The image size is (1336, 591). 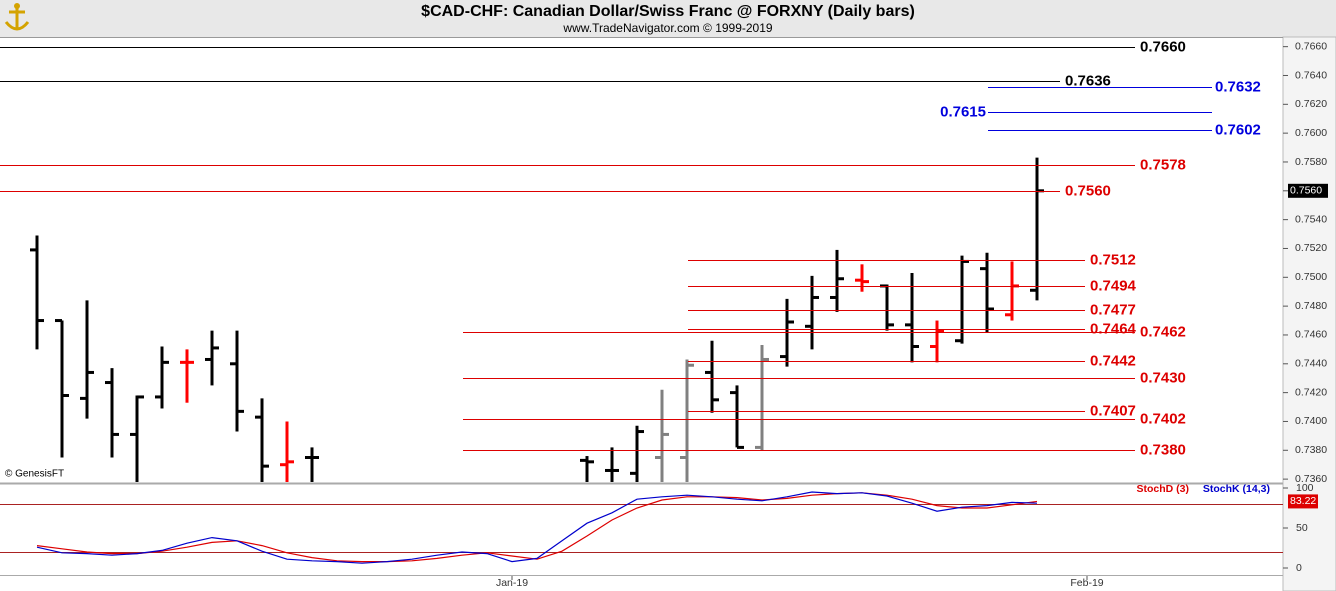 I want to click on level-label: 0.7512, so click(x=1113, y=259).